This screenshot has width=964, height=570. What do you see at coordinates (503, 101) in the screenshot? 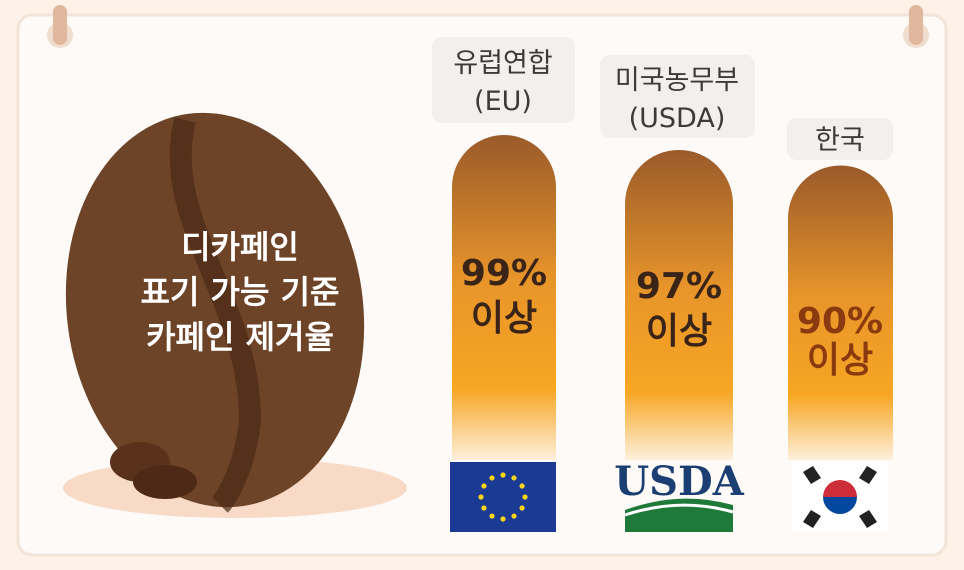
I see `label: (EU)` at bounding box center [503, 101].